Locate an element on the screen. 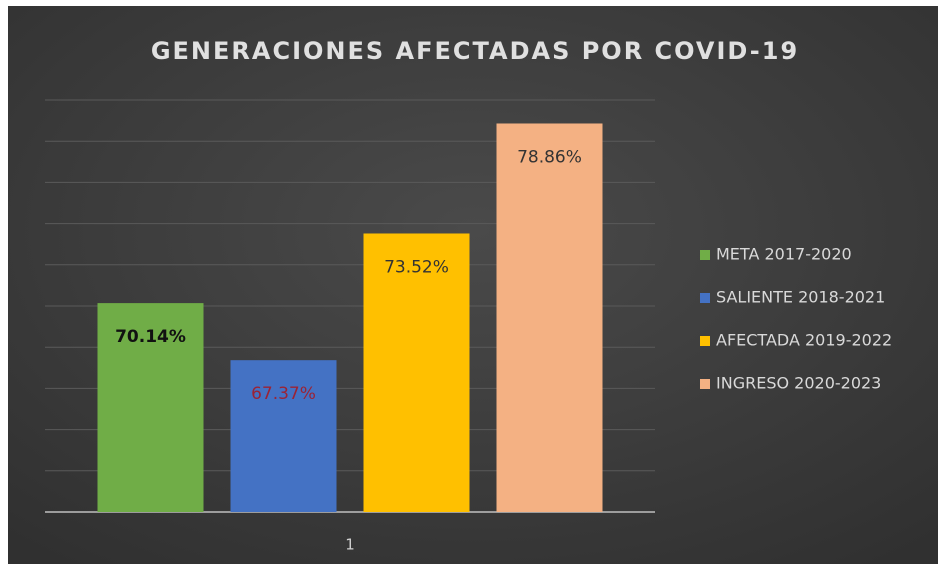 The height and width of the screenshot is (568, 942). data-label: 78.86% is located at coordinates (549, 157).